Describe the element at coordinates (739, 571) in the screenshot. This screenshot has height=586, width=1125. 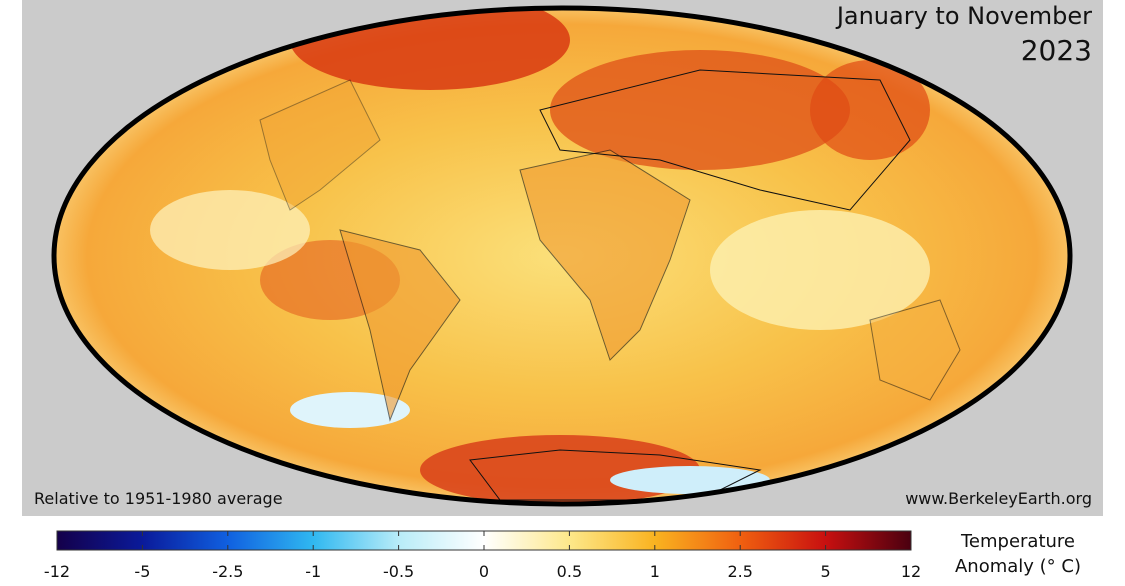
I see `colorbar-tick-label: 2.5` at that location.